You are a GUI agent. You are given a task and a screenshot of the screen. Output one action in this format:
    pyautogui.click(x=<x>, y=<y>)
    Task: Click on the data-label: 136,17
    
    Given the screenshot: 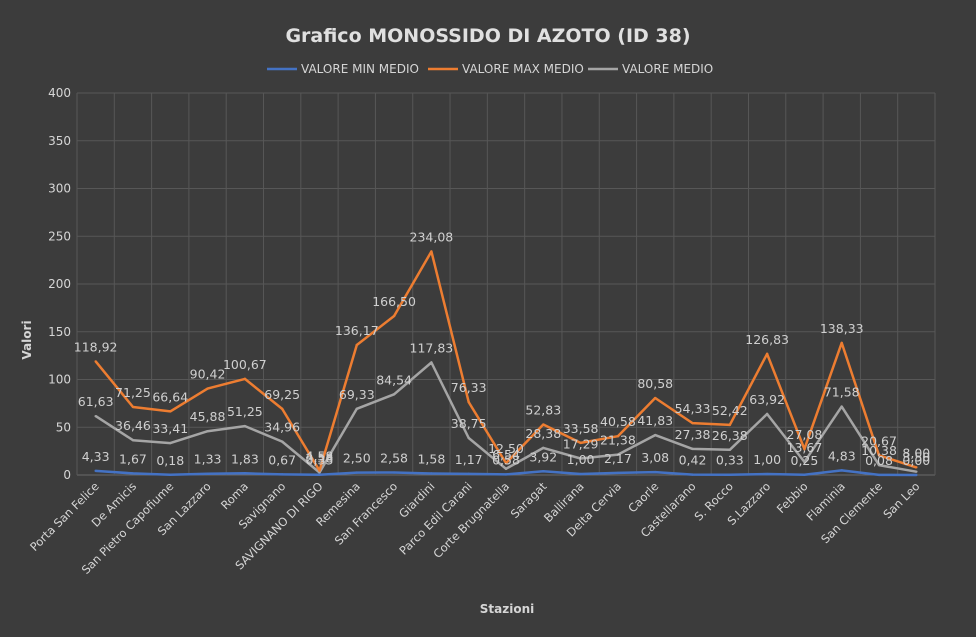 What is the action you would take?
    pyautogui.click(x=357, y=330)
    